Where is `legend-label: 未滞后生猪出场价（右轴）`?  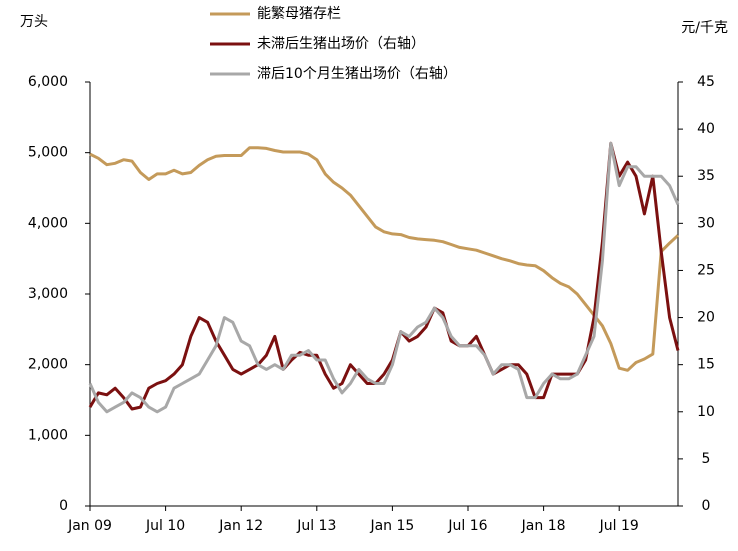
legend-label: 未滞后生猪出场价（右轴） is located at coordinates (341, 44).